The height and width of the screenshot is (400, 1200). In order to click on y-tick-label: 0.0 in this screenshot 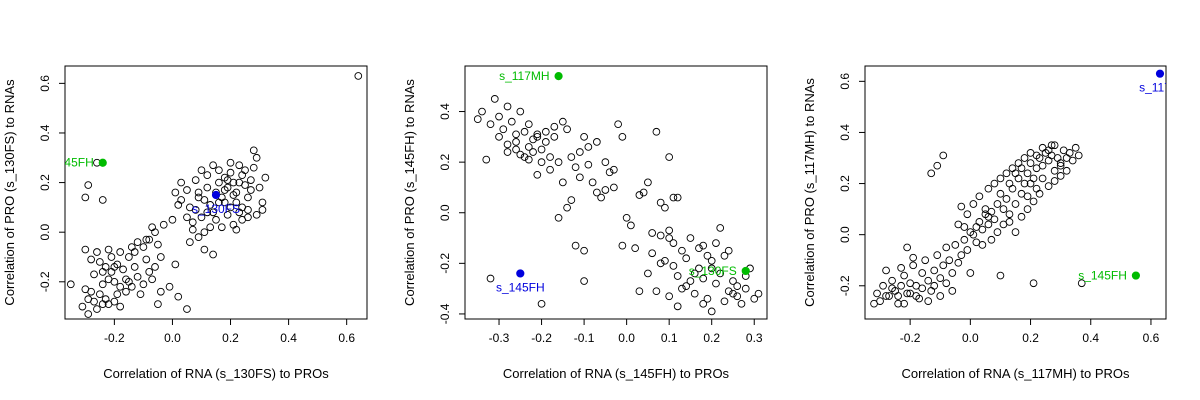, I will do `click(45, 232)`.